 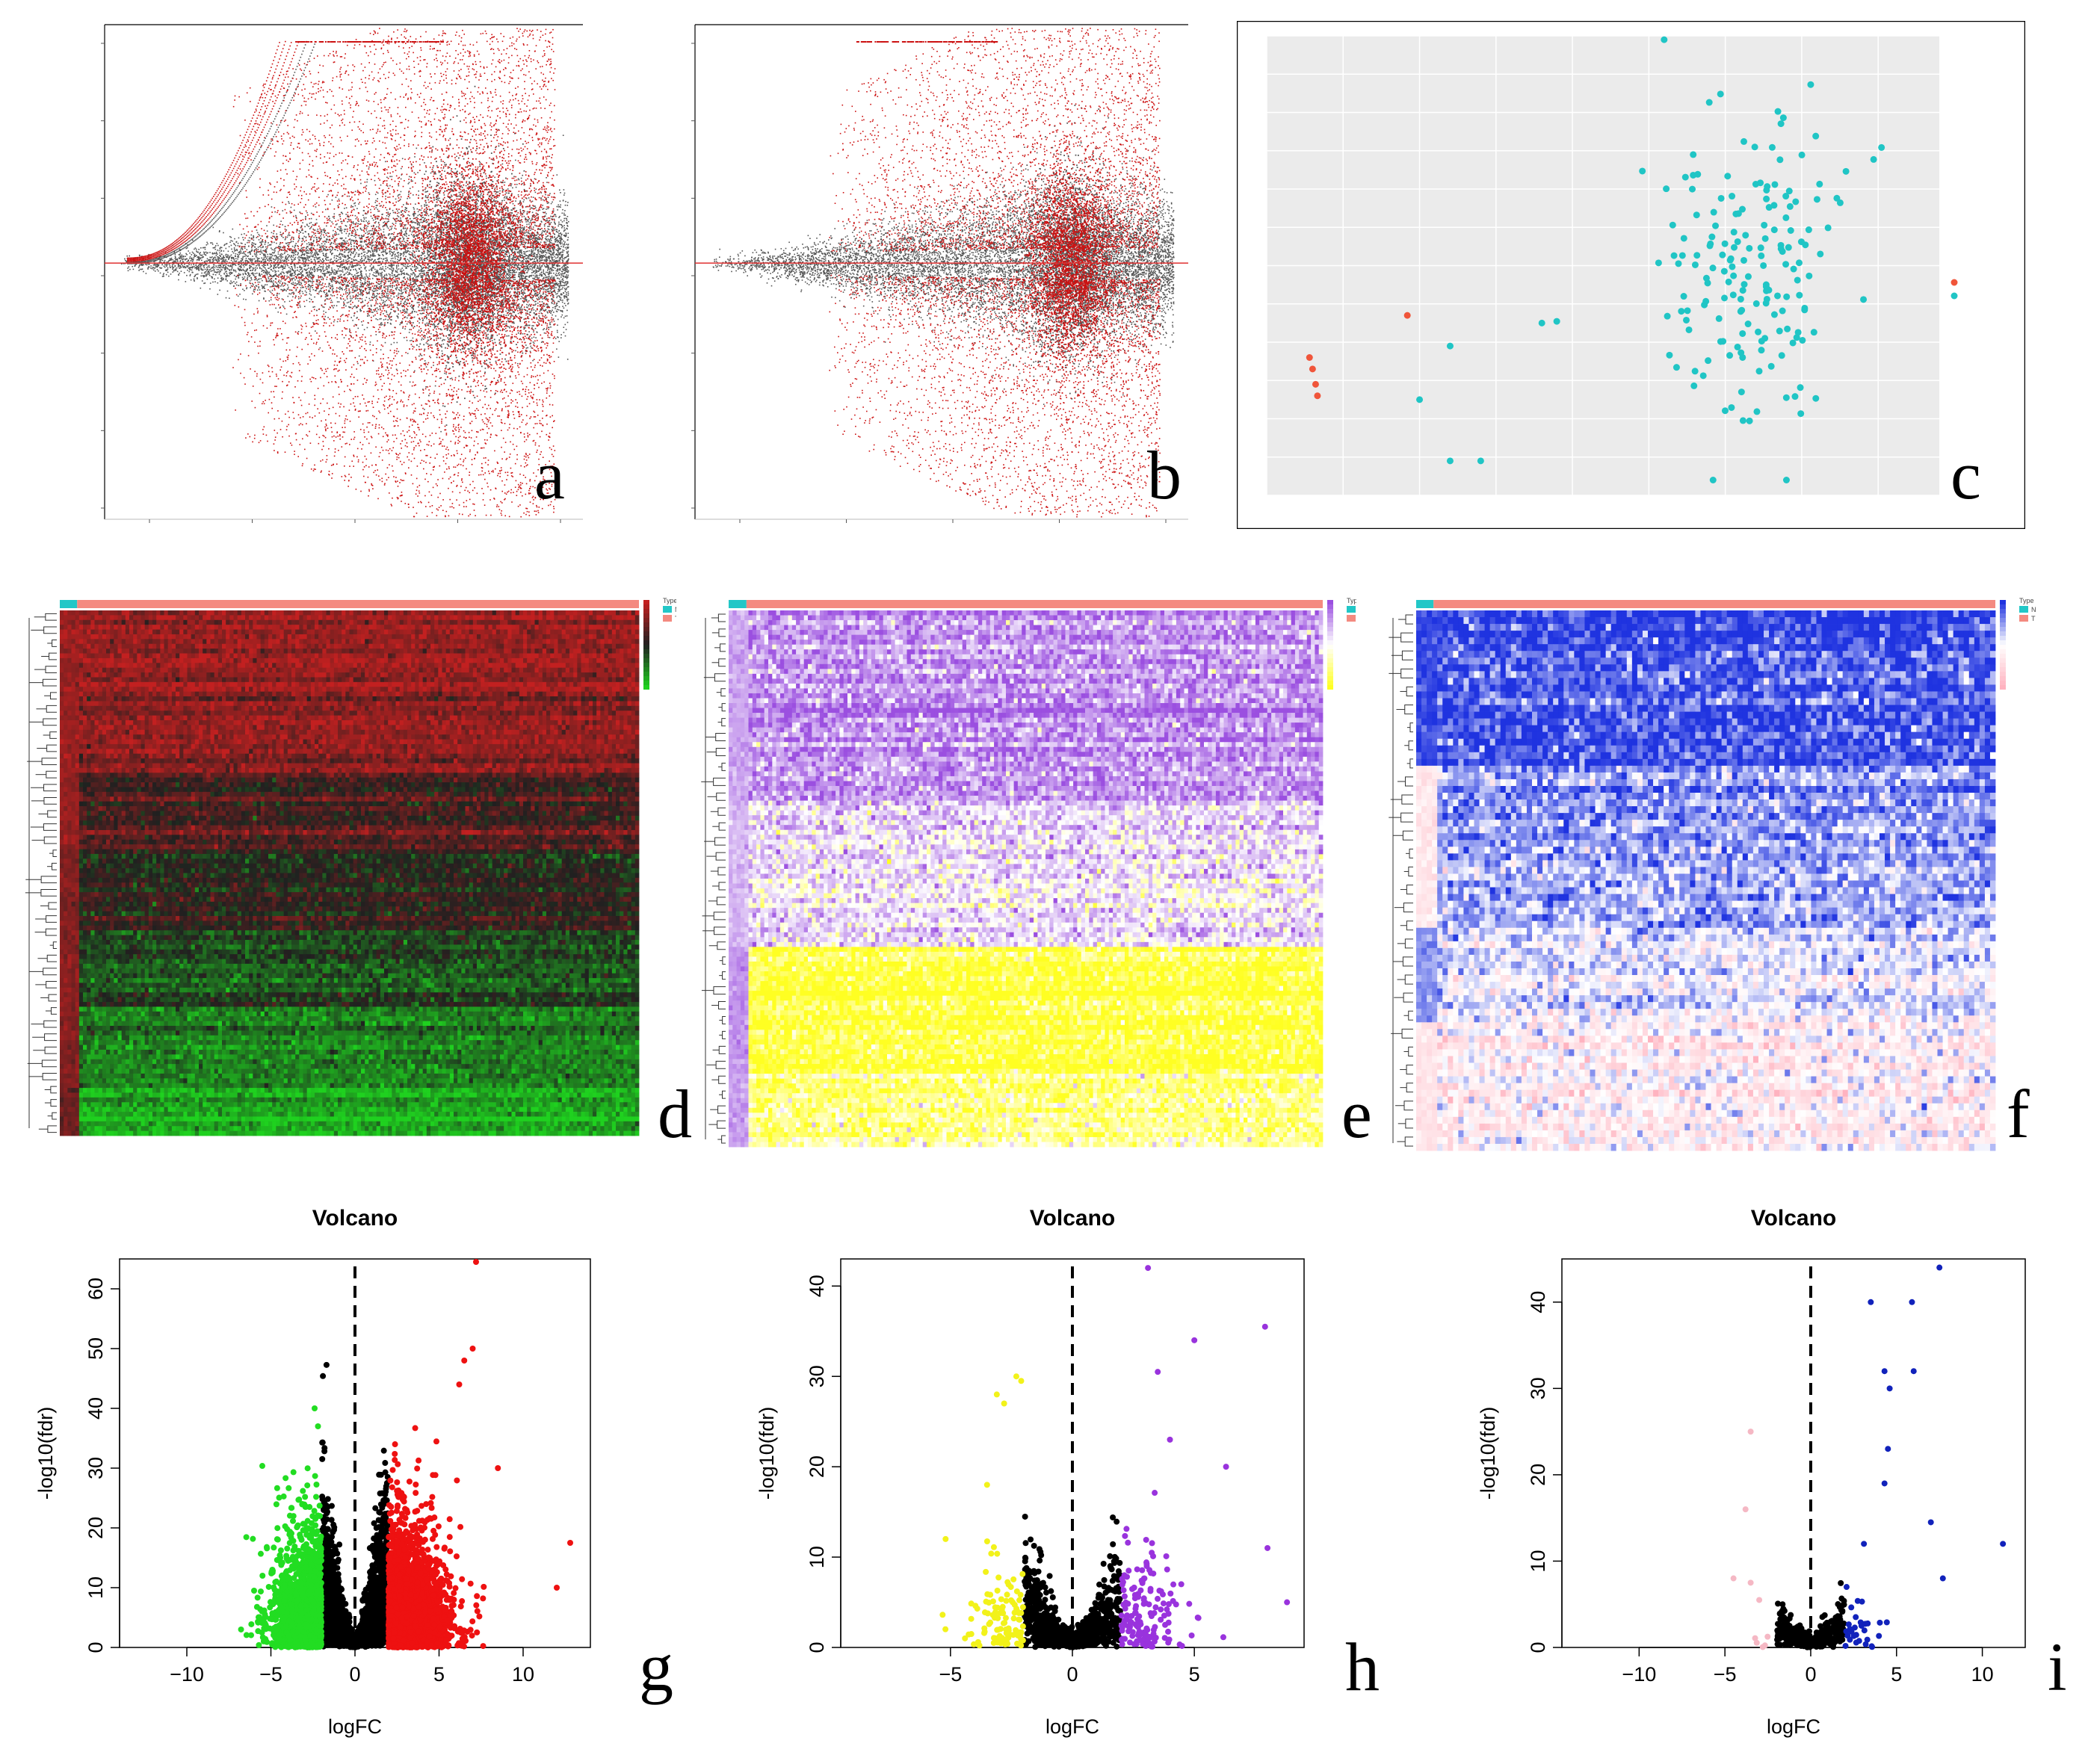 What do you see at coordinates (2018, 1114) in the screenshot?
I see `panel-label-f: f` at bounding box center [2018, 1114].